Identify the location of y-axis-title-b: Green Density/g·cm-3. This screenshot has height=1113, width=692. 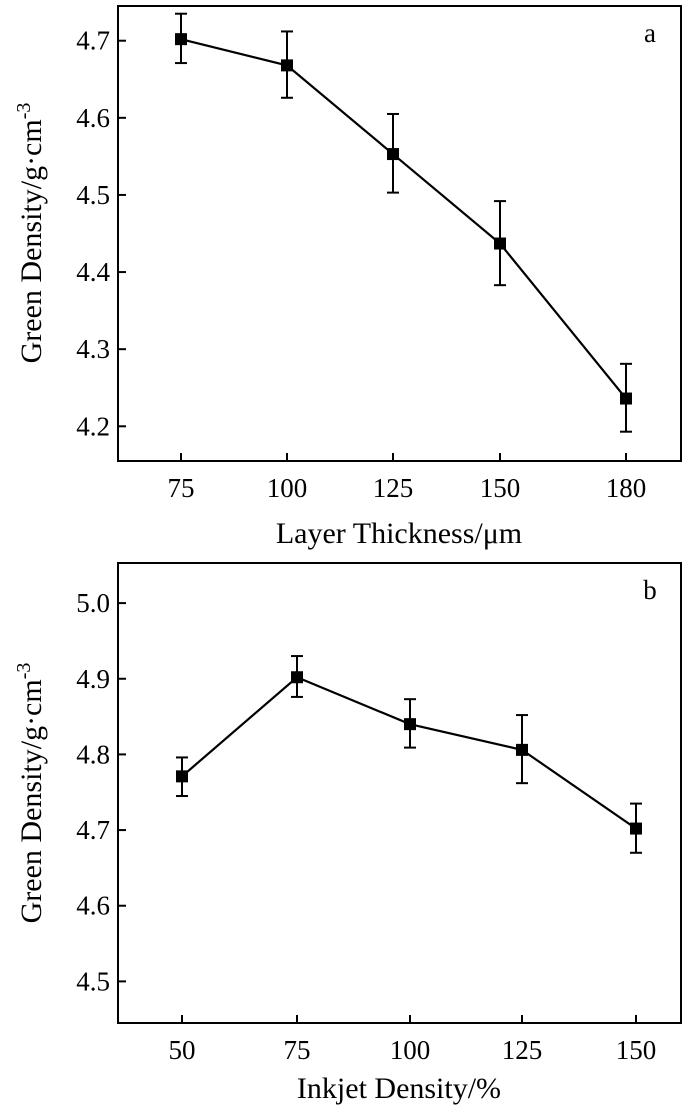
(30, 793).